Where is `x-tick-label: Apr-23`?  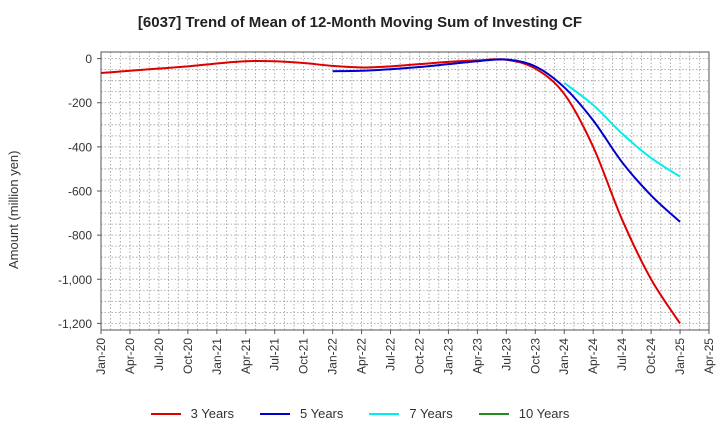 x-tick-label: Apr-23 is located at coordinates (477, 356).